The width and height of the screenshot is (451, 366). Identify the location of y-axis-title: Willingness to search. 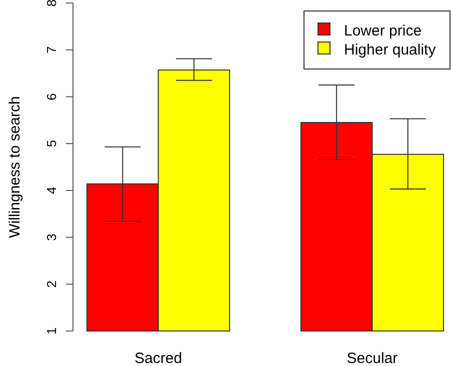
(15, 167).